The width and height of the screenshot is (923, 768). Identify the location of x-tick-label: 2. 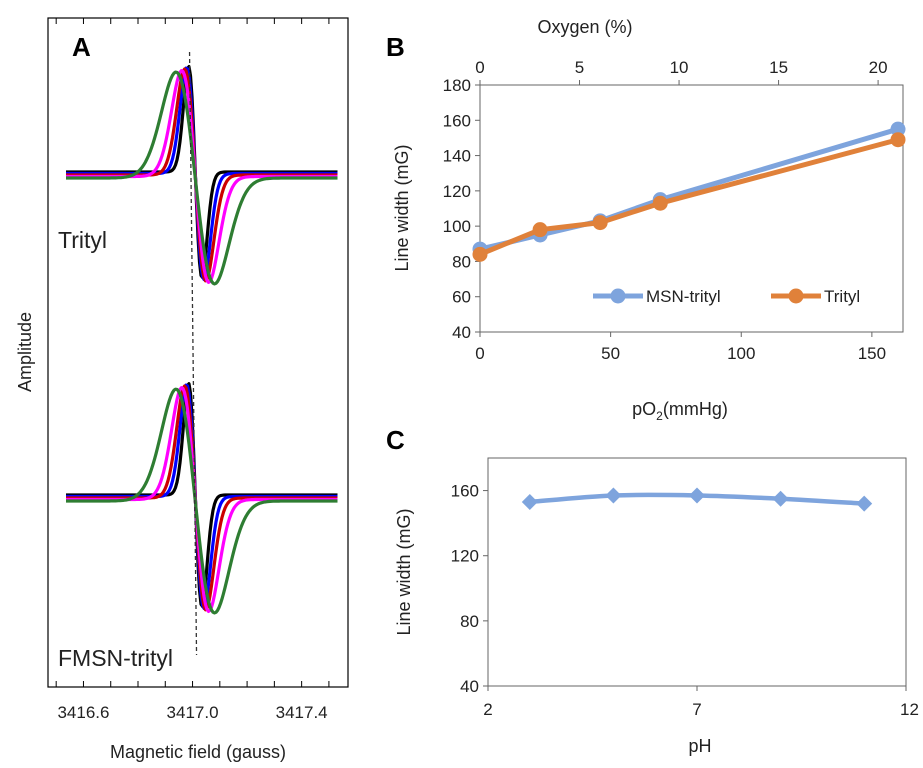
(487, 709).